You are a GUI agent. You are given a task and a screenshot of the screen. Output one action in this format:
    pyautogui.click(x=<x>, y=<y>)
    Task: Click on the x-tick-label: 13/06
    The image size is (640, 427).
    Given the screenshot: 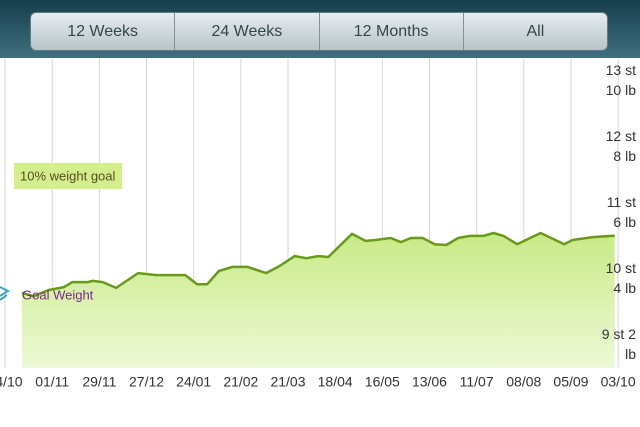 What is the action you would take?
    pyautogui.click(x=429, y=382)
    